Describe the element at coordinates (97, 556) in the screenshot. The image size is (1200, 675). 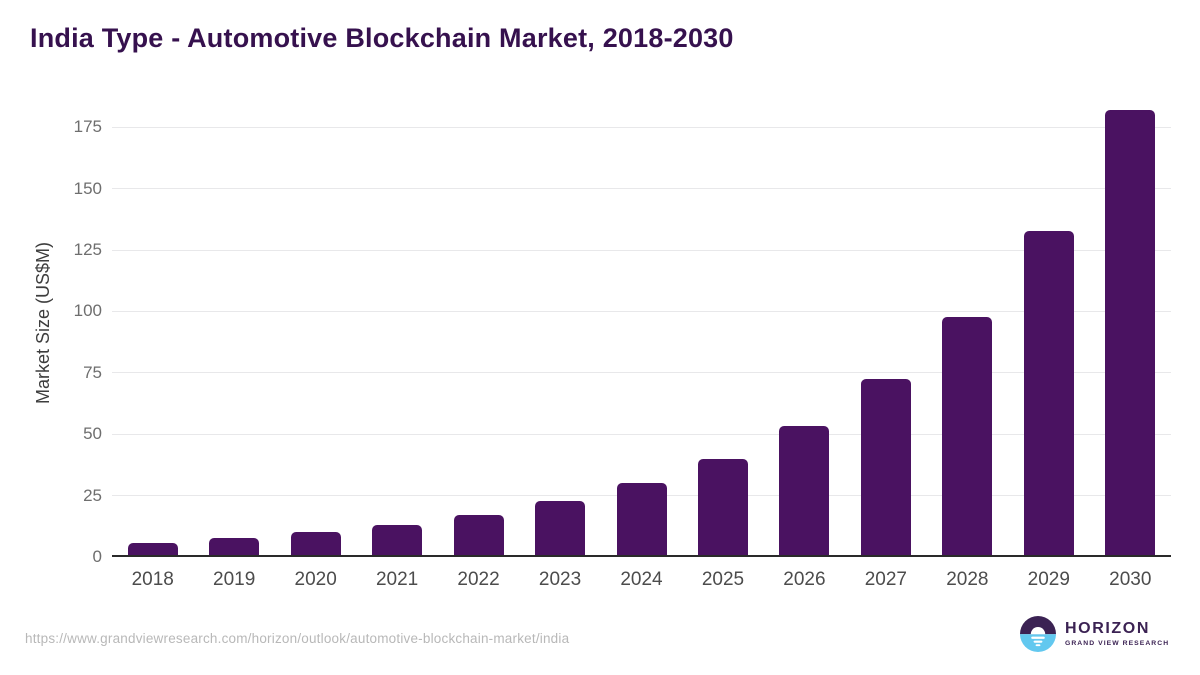
I see `y-tick-label-0: 0` at that location.